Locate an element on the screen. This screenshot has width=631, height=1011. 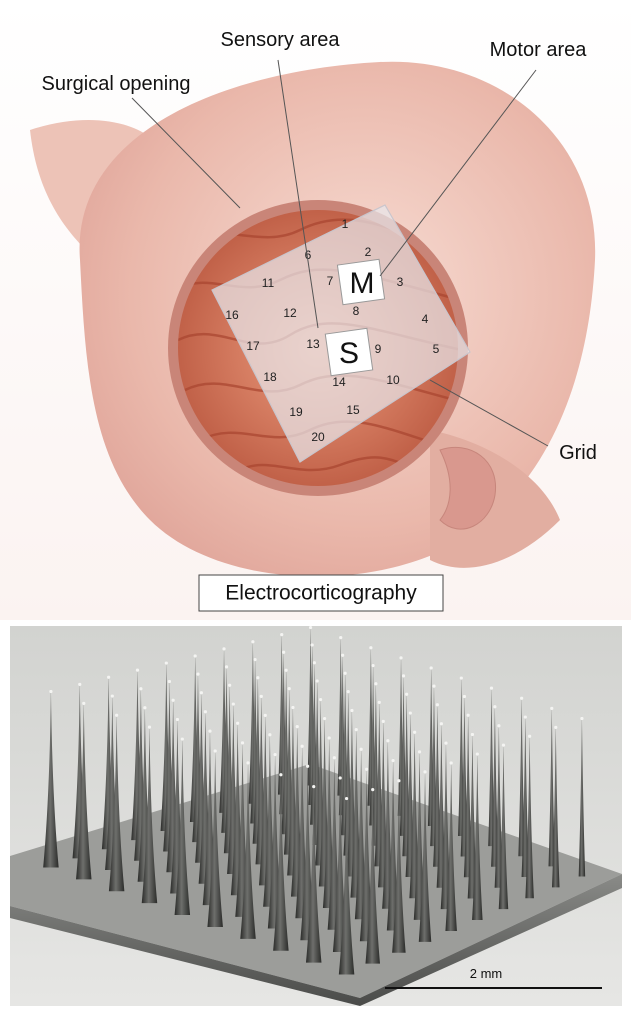
array-base-edge is located at coordinates (316, 940).